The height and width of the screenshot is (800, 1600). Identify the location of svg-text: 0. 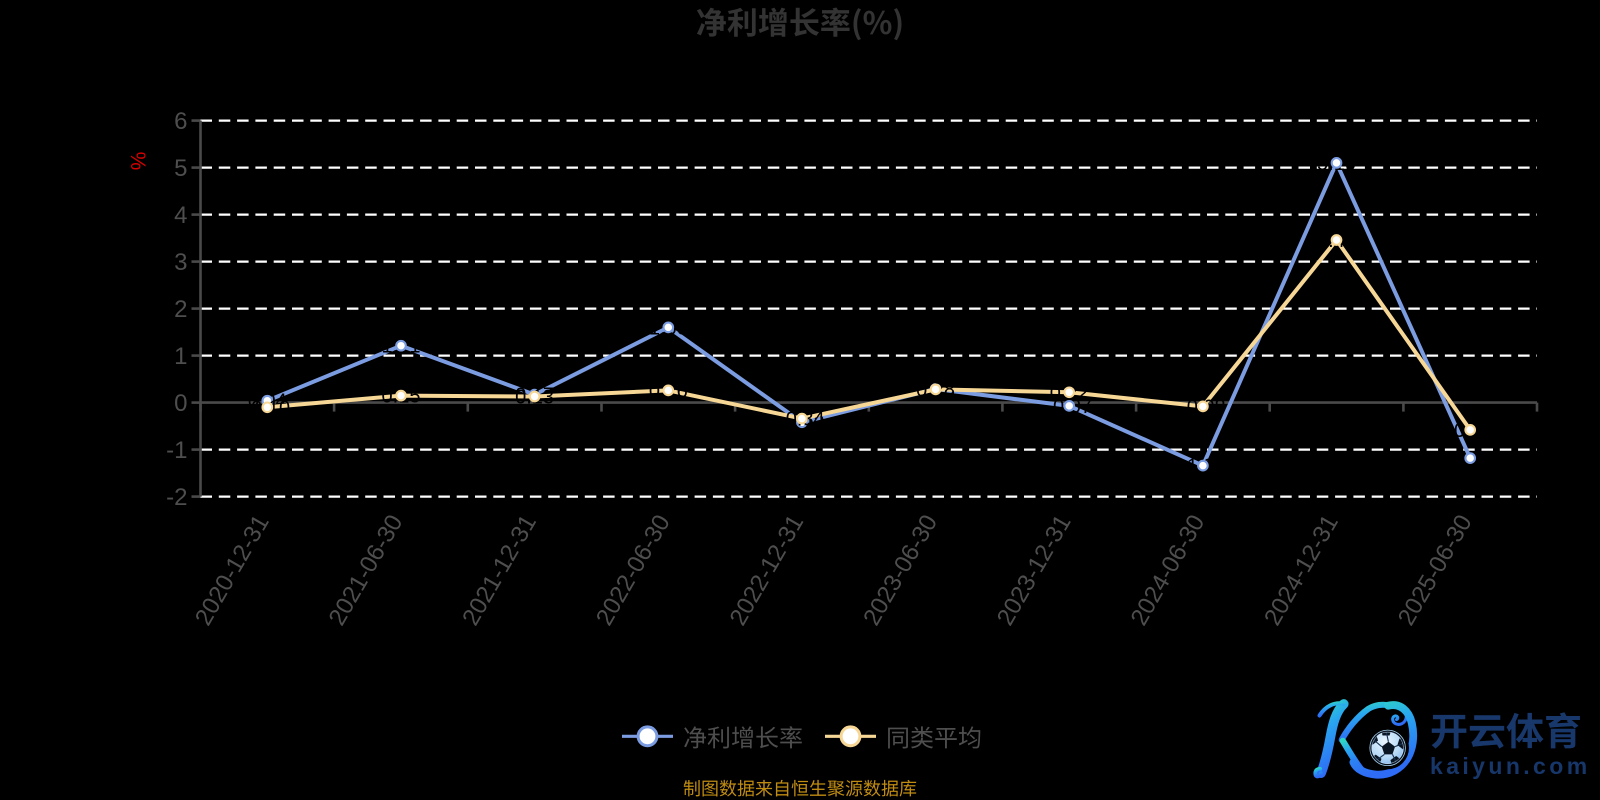
(180, 403).